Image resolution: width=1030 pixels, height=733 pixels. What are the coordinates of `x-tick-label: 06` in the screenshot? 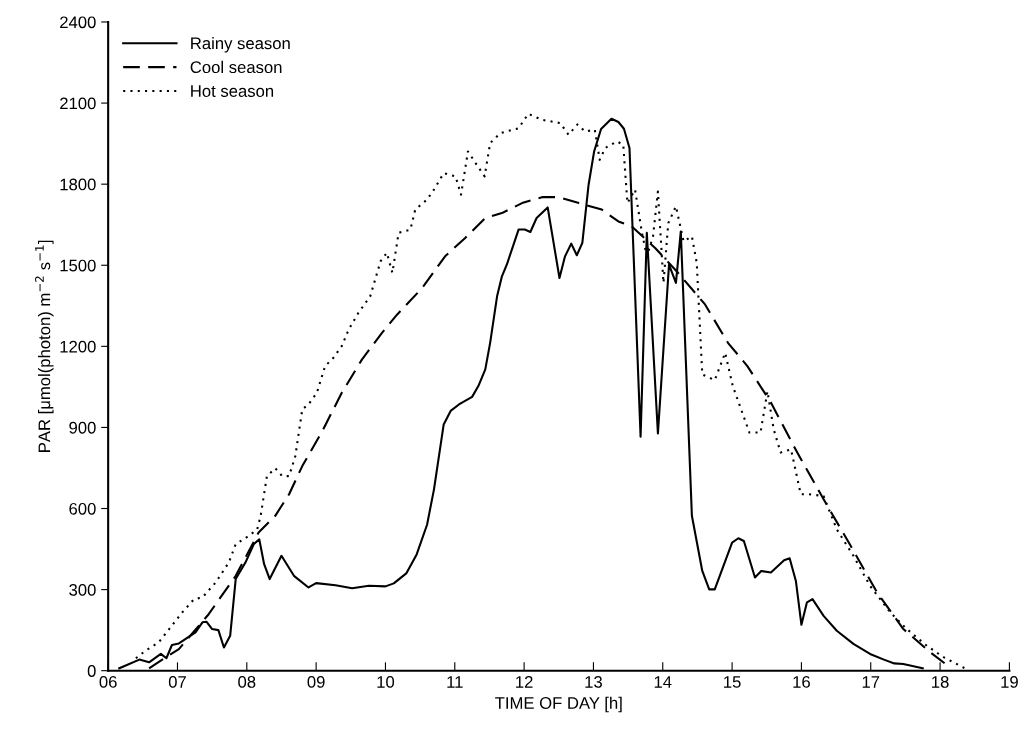 It's located at (108, 682).